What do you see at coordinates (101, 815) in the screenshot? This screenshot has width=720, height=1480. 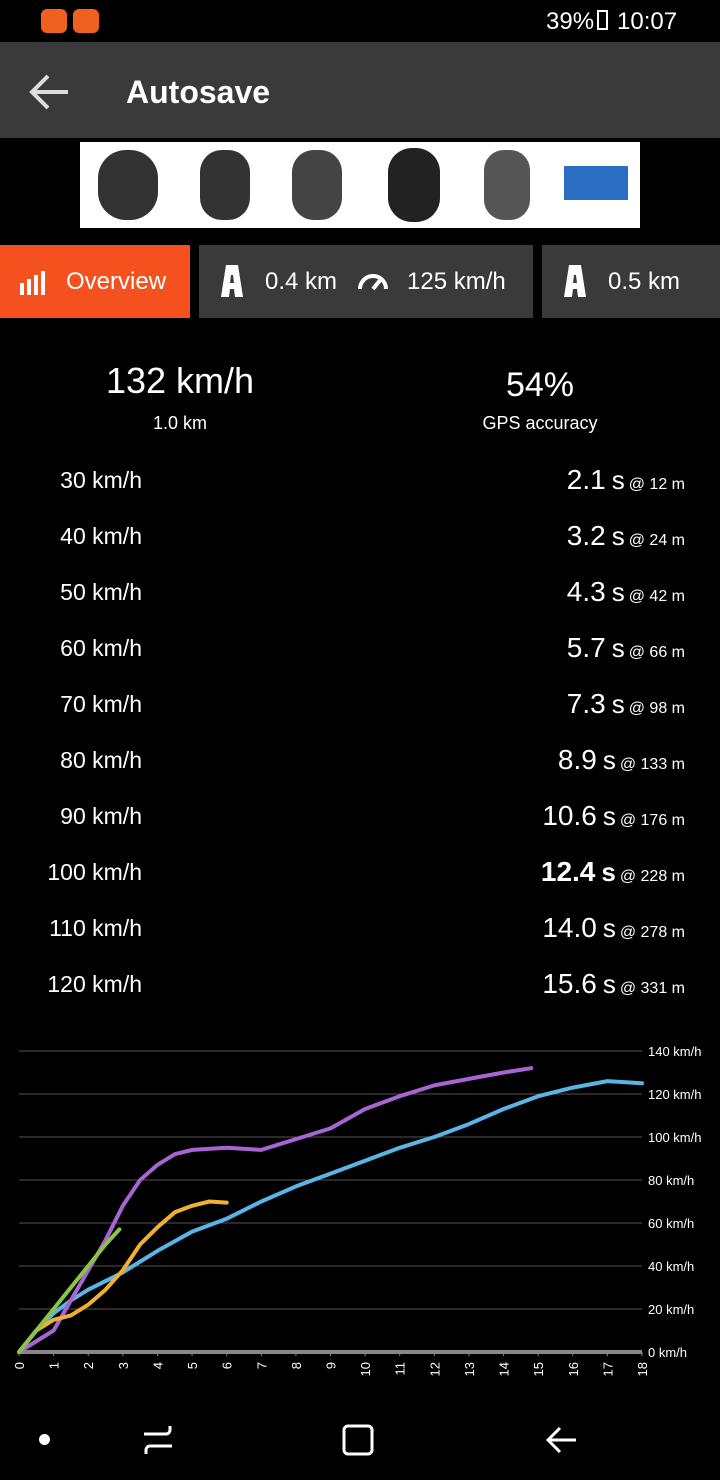 I see `target-speed: 90 km/h` at bounding box center [101, 815].